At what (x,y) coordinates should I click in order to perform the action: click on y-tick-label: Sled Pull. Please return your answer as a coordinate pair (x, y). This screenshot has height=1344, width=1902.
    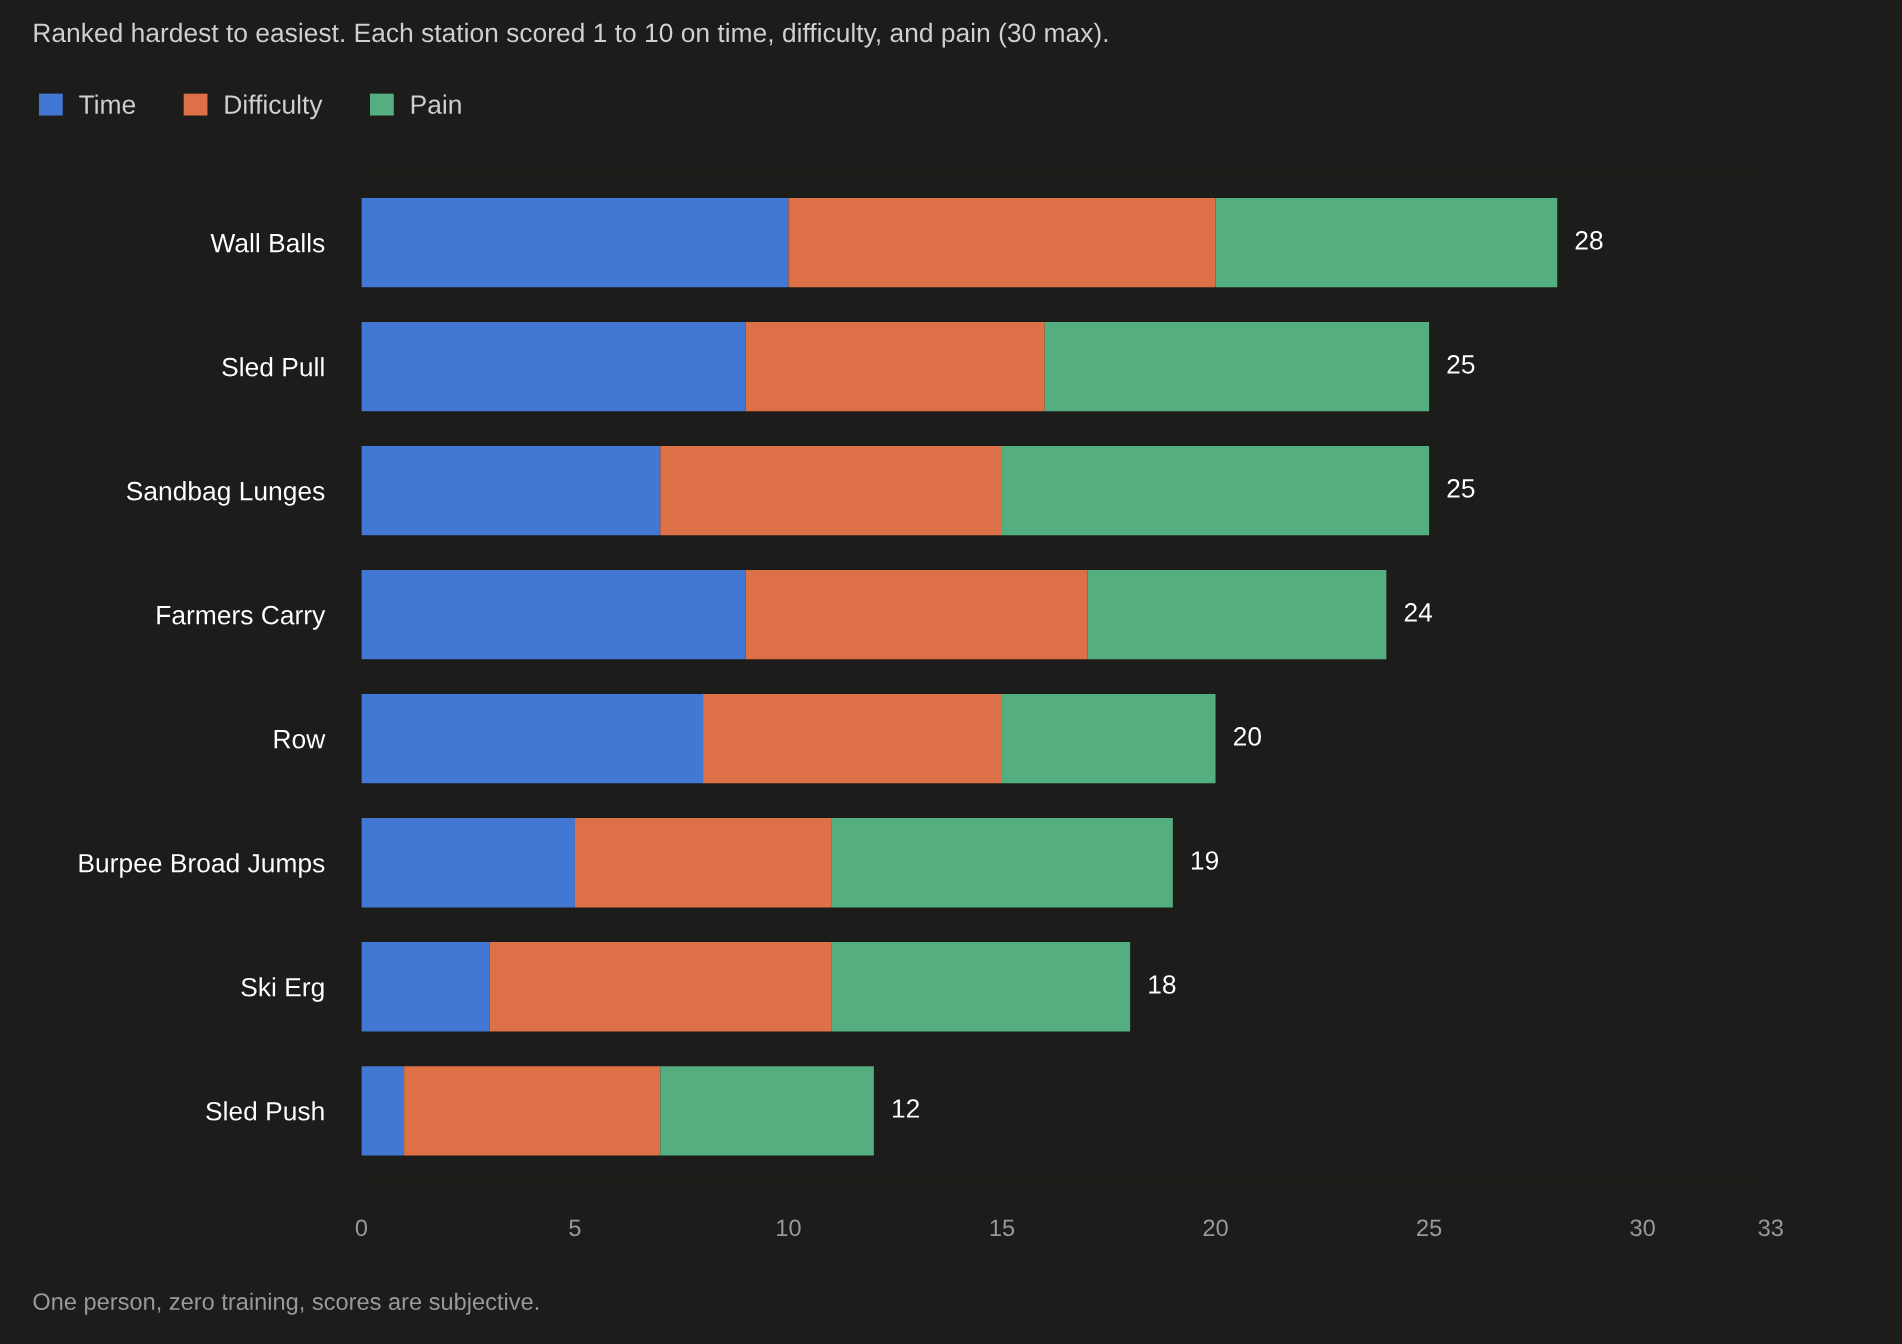
    Looking at the image, I should click on (273, 367).